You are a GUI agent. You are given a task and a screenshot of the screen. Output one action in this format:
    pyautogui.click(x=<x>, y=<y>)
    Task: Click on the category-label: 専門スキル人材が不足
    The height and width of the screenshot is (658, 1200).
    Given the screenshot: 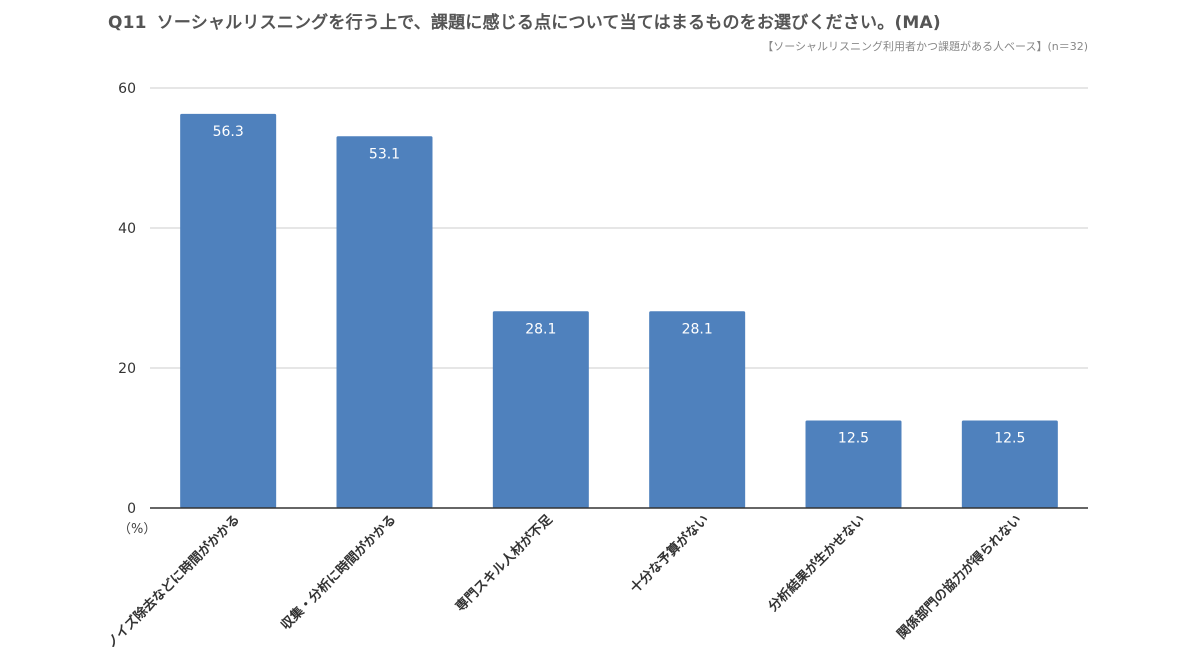 What is the action you would take?
    pyautogui.click(x=504, y=563)
    